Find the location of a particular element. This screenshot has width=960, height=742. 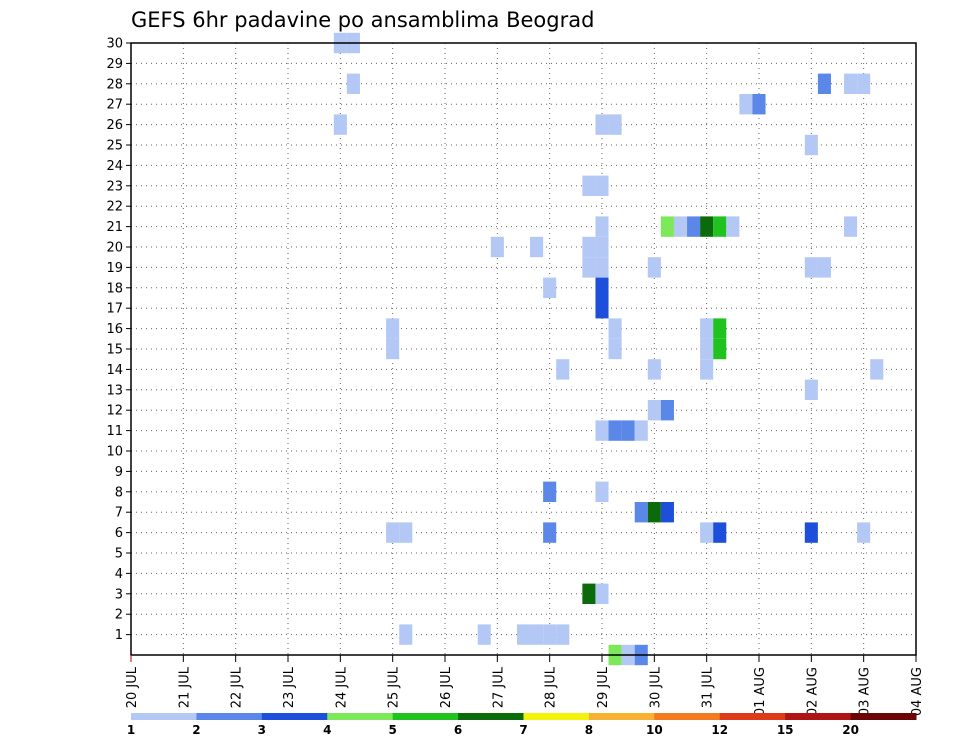

y-tick-label: 18 is located at coordinates (114, 288).